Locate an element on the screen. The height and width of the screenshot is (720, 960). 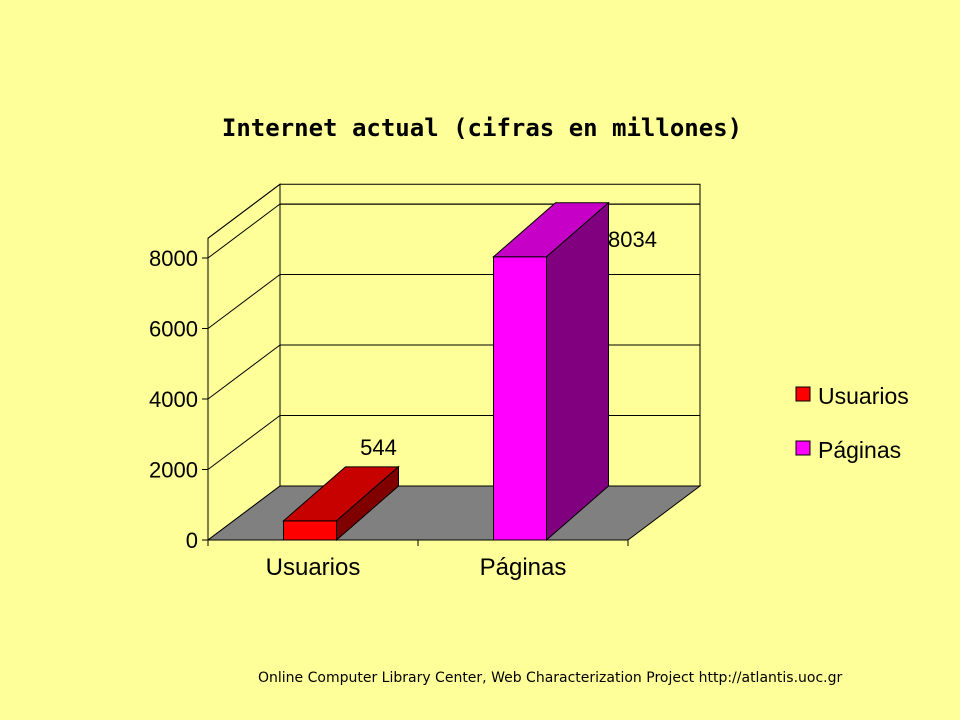
y-tick-label: 8000 is located at coordinates (173, 258).